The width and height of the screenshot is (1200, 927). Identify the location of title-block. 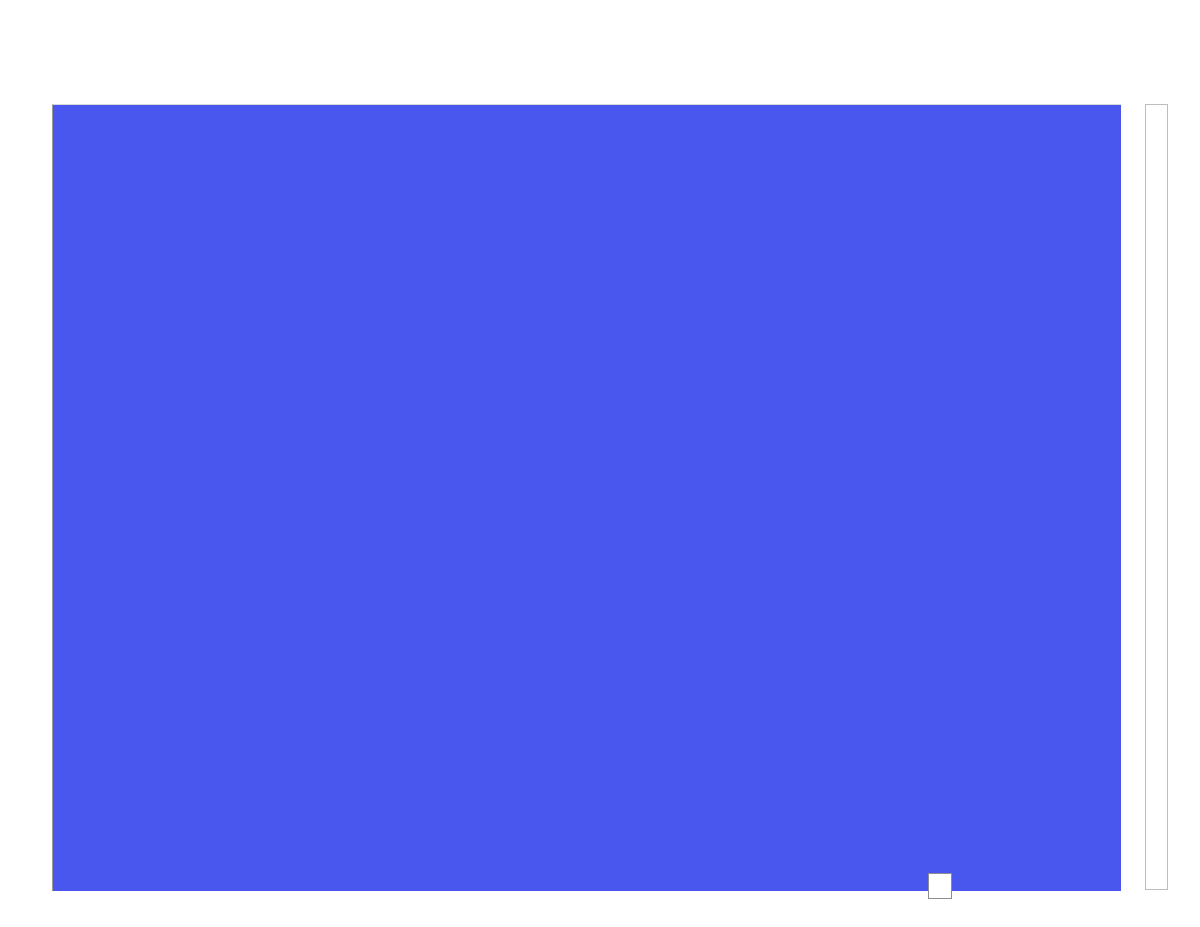
(600, 47).